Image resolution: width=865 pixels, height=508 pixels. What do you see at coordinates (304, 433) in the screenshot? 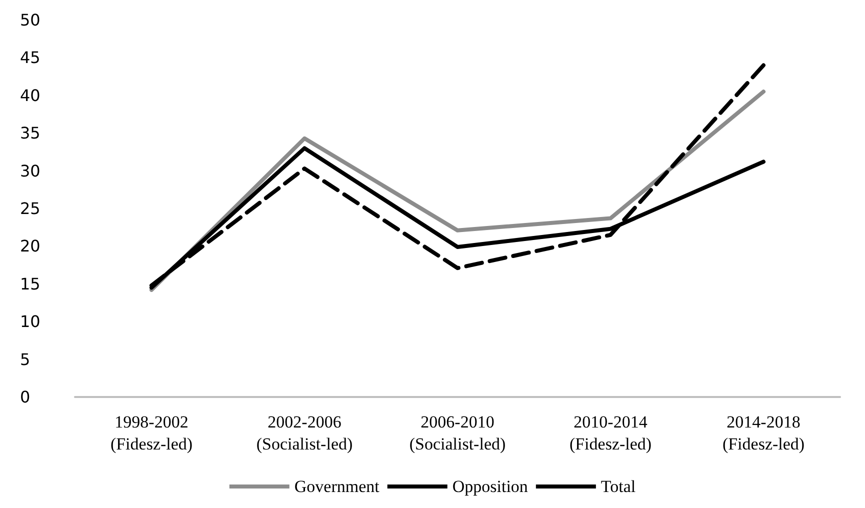
I see `x-tick-label: 2002-2006 (Socialist-led)` at bounding box center [304, 433].